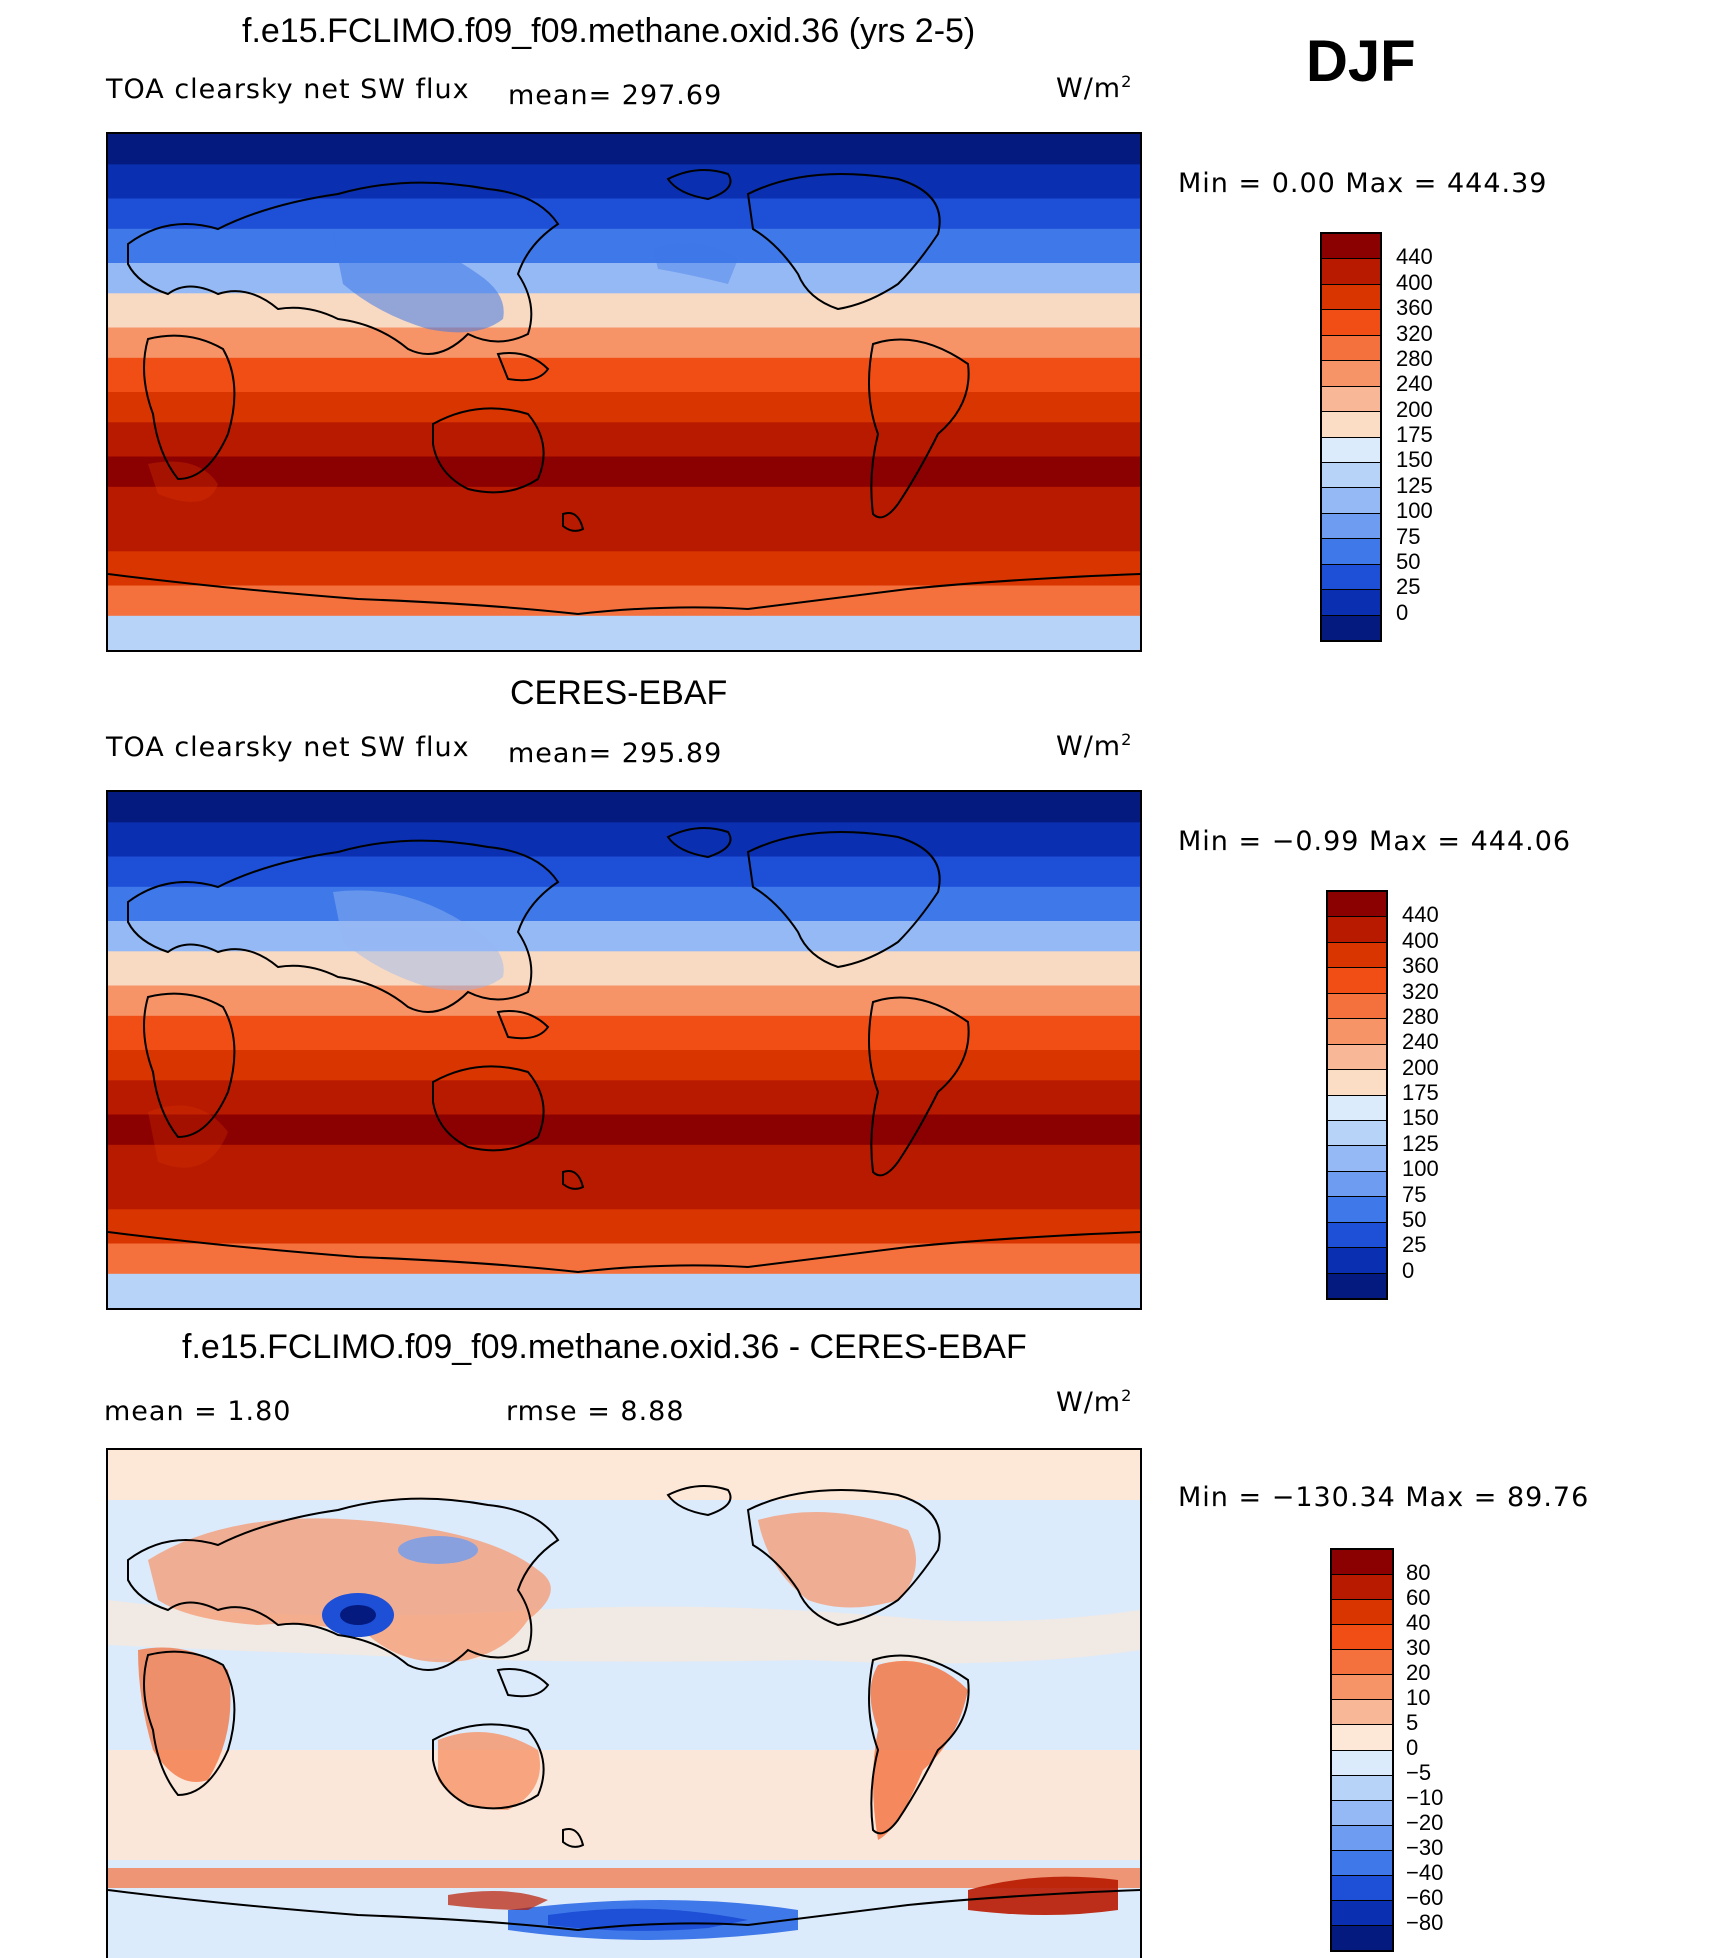  I want to click on panel-3-colorbar, so click(1362, 1750).